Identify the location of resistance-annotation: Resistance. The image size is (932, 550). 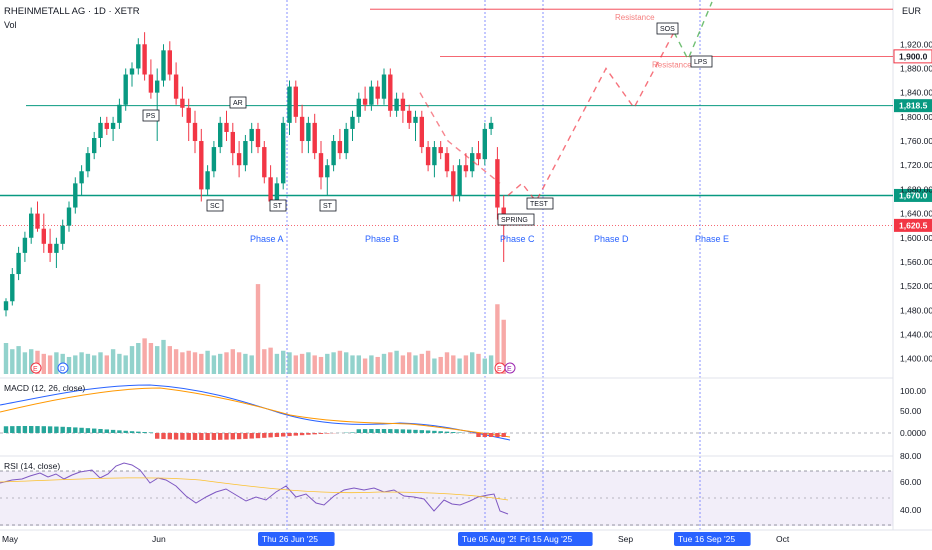
(635, 17).